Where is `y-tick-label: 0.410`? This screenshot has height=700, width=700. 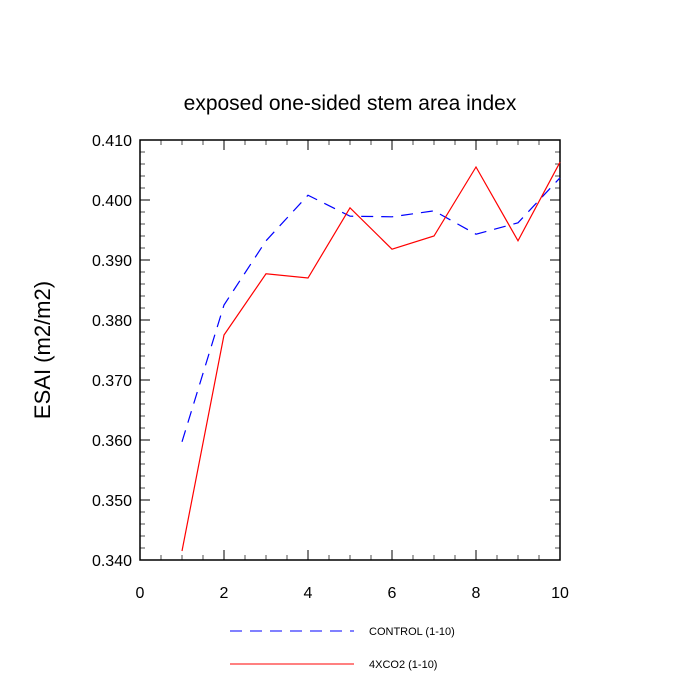 y-tick-label: 0.410 is located at coordinates (112, 141).